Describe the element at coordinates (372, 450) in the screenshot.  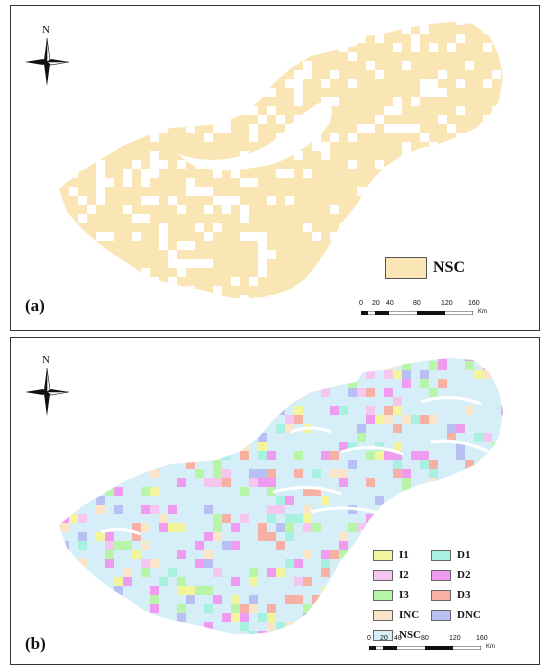
I see `no-data-streak` at that location.